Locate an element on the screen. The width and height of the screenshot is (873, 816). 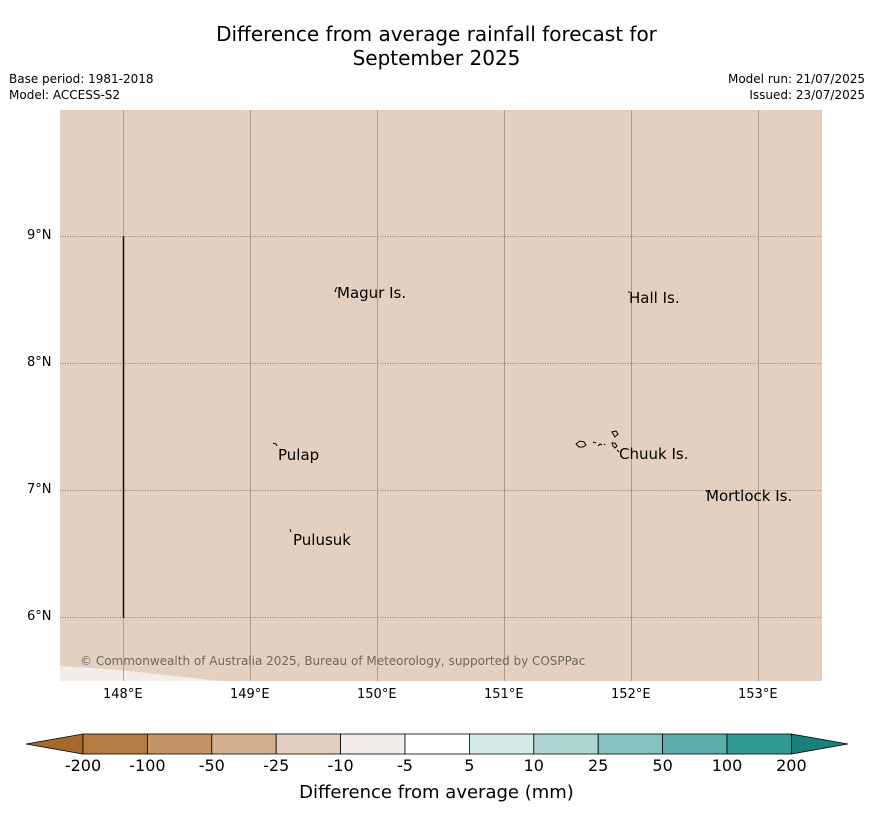
colorbar-tick-label: -10 is located at coordinates (340, 765).